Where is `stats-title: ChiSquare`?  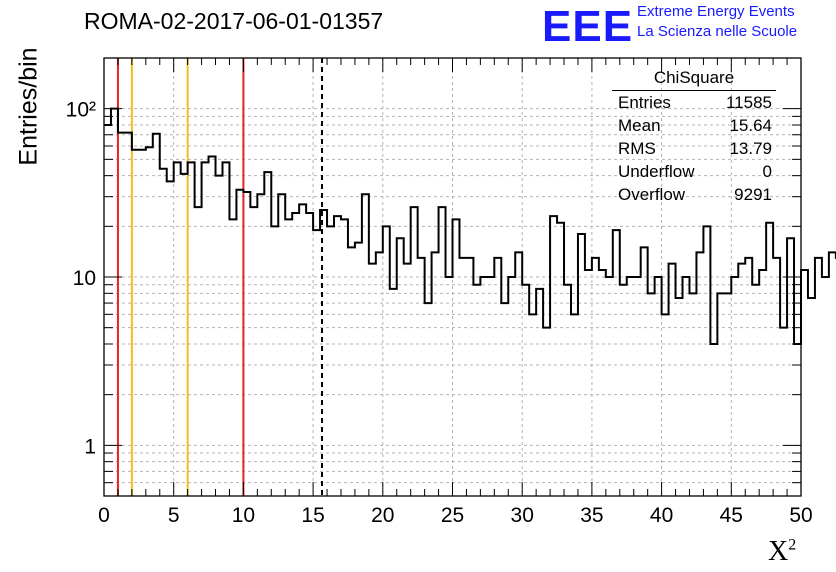
stats-title: ChiSquare is located at coordinates (694, 78).